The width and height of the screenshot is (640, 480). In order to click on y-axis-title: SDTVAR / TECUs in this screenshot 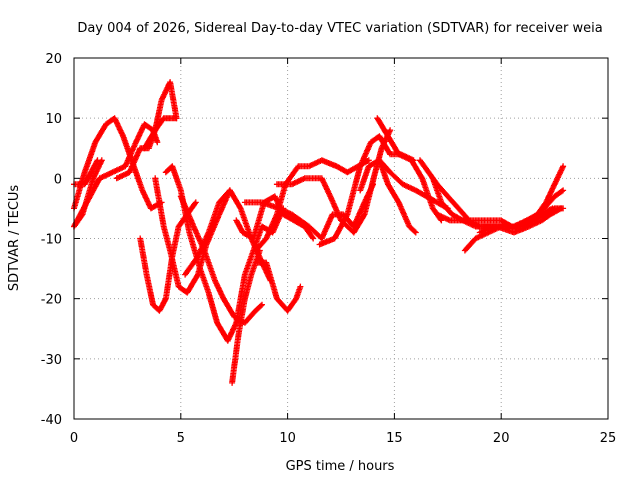, I will do `click(14, 238)`.